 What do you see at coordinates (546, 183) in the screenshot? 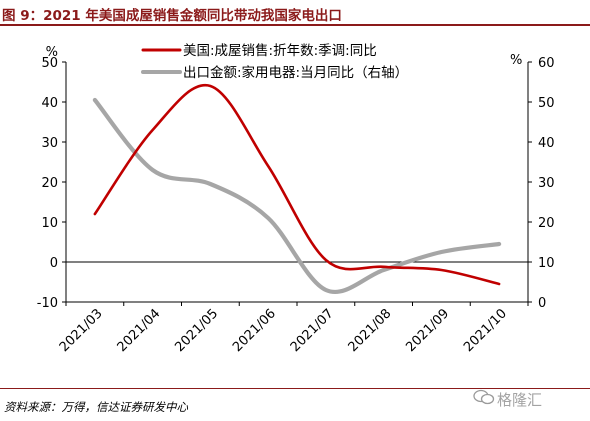
I see `right-tick-label: 30` at bounding box center [546, 183].